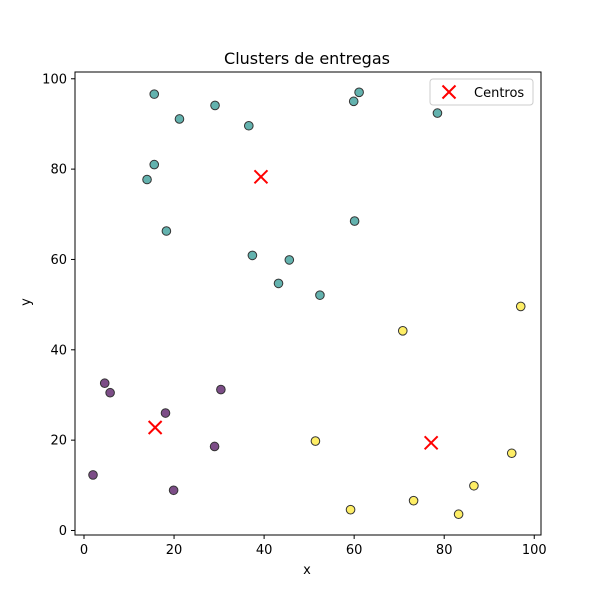 The height and width of the screenshot is (600, 600). What do you see at coordinates (307, 58) in the screenshot?
I see `chart-title: Clusters de entregas` at bounding box center [307, 58].